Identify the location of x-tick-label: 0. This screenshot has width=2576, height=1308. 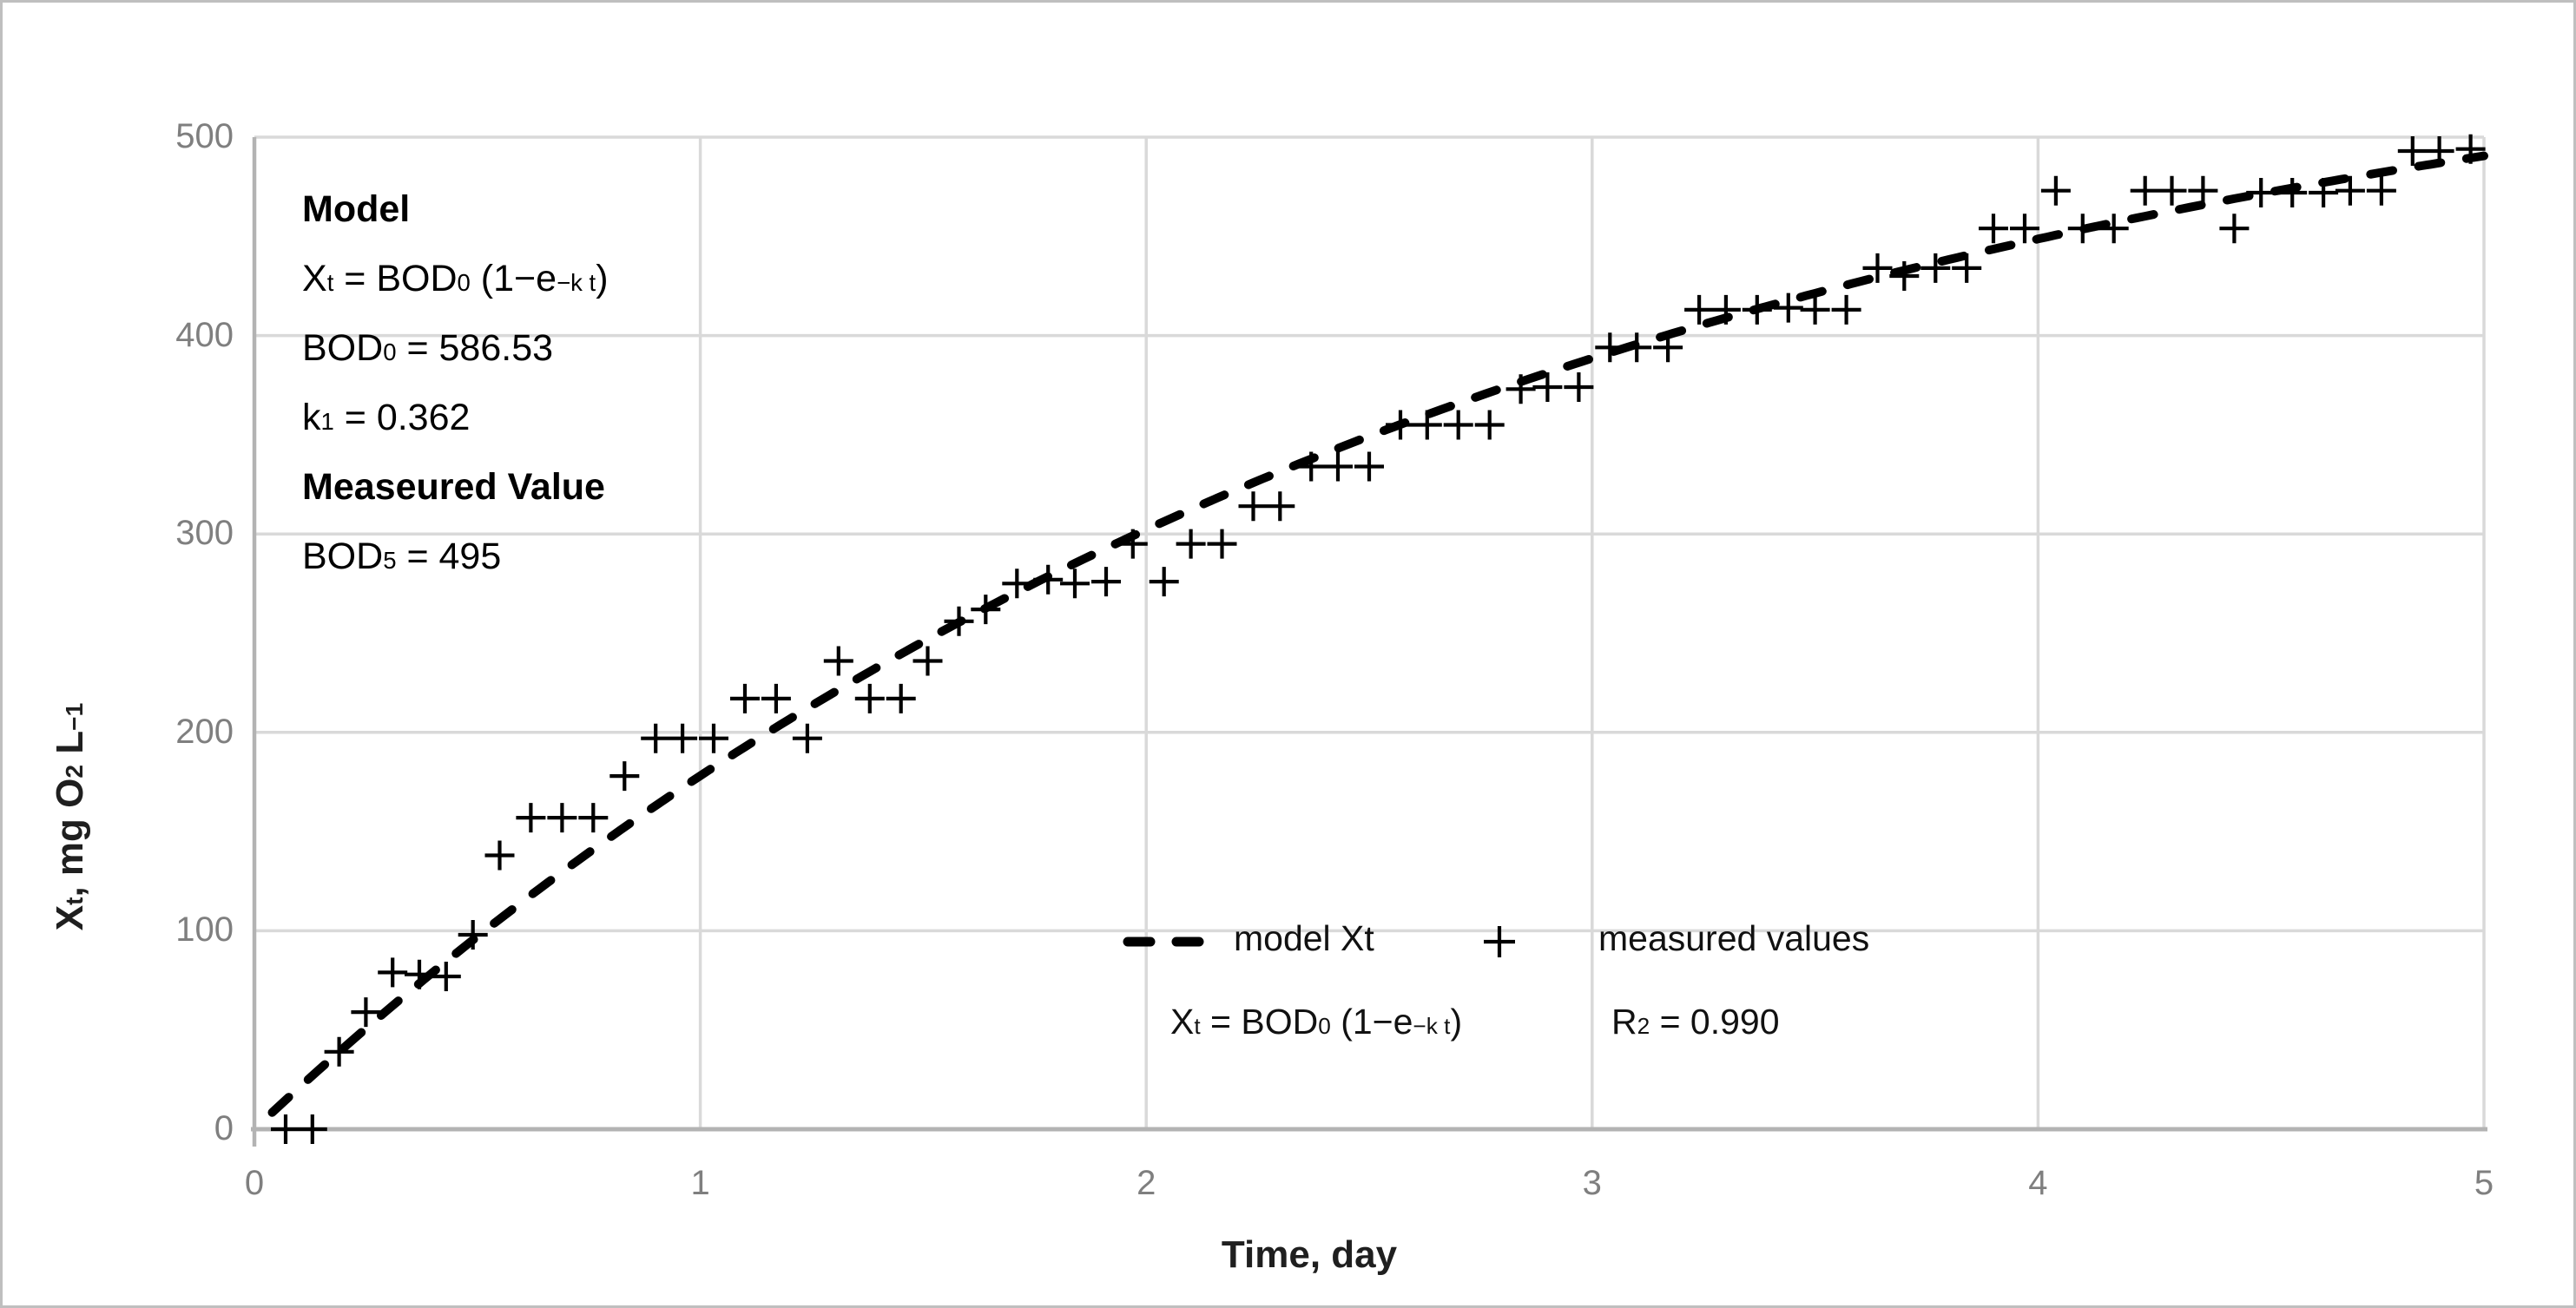
(254, 1183).